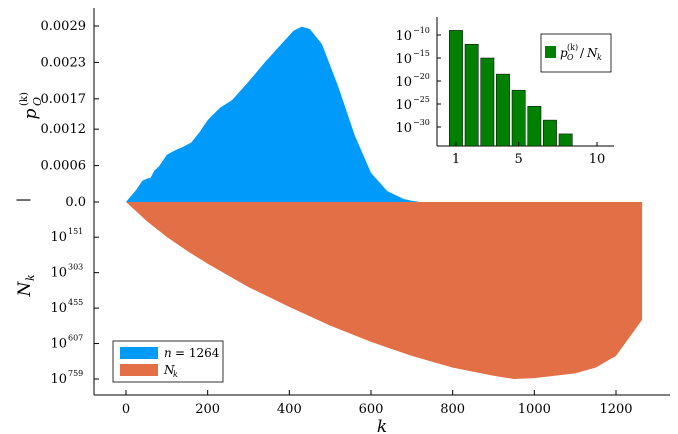  I want to click on x-tick-label: 1200, so click(615, 409).